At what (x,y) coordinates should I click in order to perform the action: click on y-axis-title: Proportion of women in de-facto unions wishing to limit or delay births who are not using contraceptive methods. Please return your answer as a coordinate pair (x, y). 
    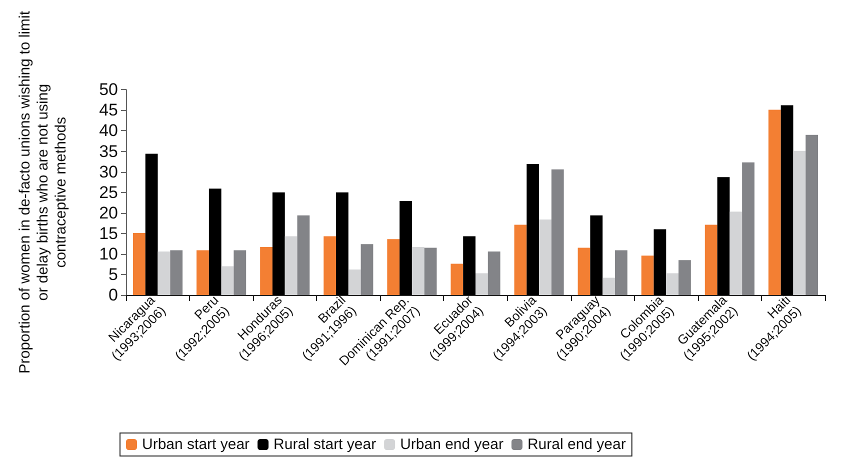
    Looking at the image, I should click on (43, 192).